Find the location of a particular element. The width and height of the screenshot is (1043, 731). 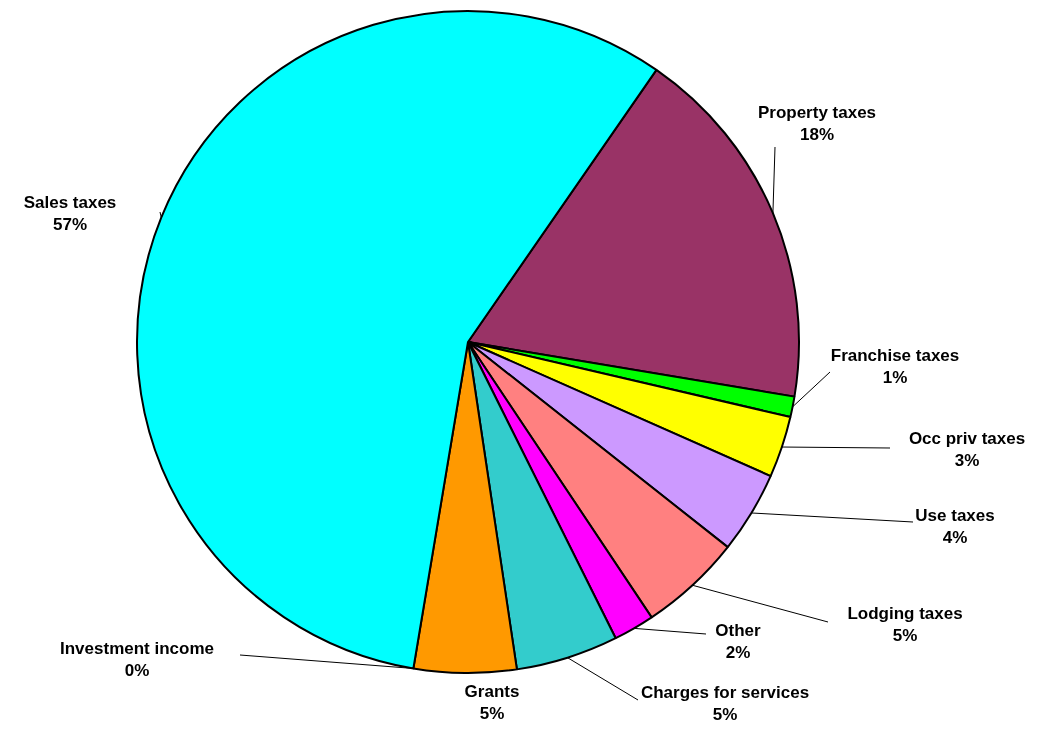

data-label: 3% is located at coordinates (967, 460).